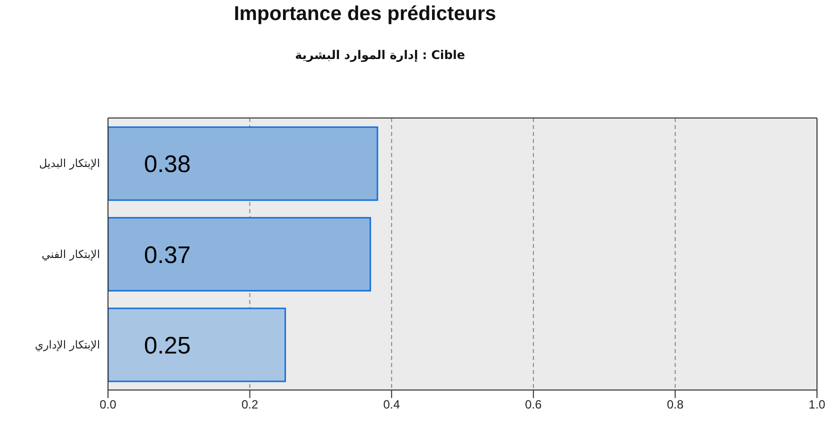 The height and width of the screenshot is (423, 838). Describe the element at coordinates (391, 405) in the screenshot. I see `x-tick-label: 0.4` at that location.